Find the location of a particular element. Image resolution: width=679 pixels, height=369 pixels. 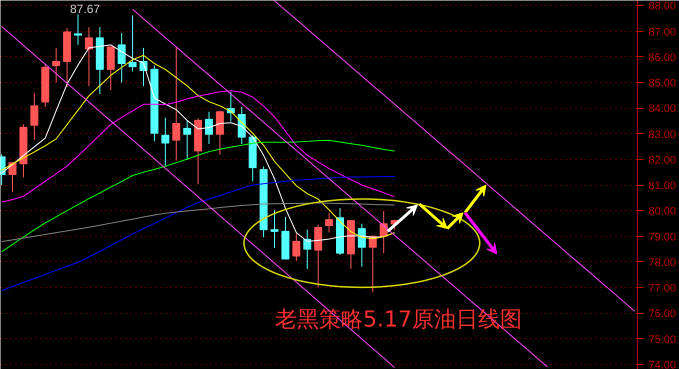

y-tick-label: 86.00 is located at coordinates (662, 58).